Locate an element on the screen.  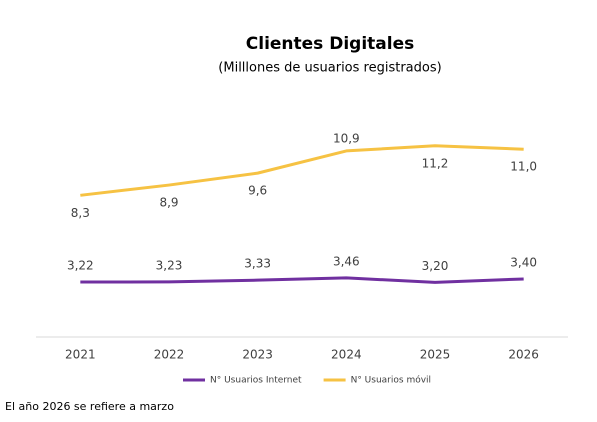
data-label: 3,46 is located at coordinates (346, 261).